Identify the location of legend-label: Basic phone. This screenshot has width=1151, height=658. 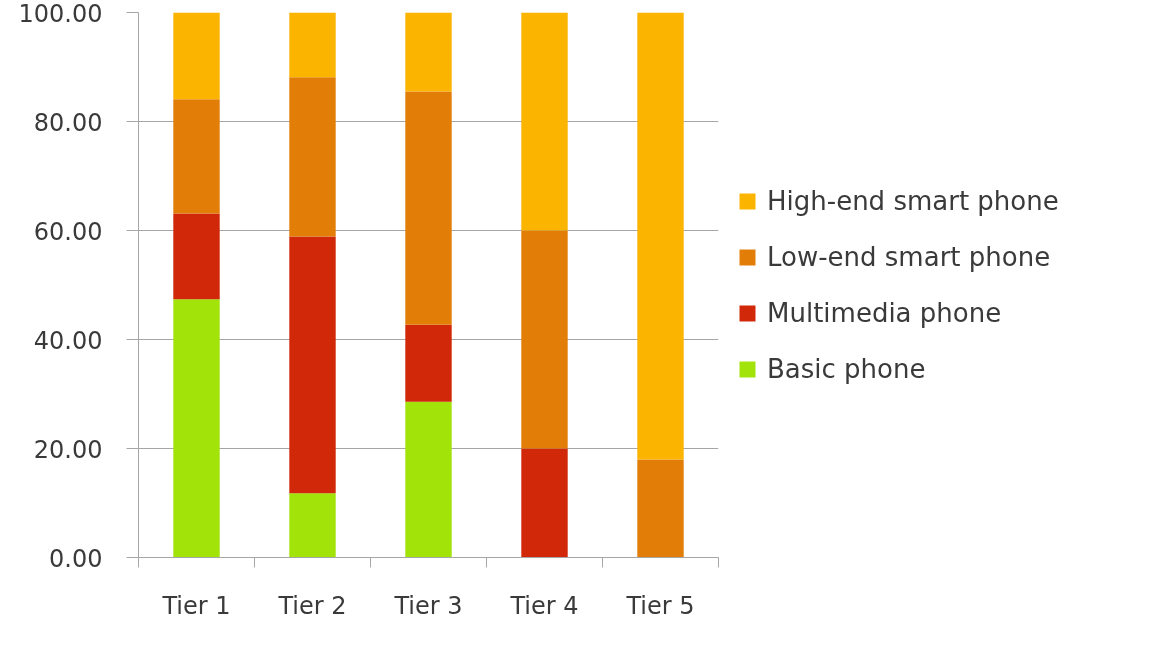
(846, 368).